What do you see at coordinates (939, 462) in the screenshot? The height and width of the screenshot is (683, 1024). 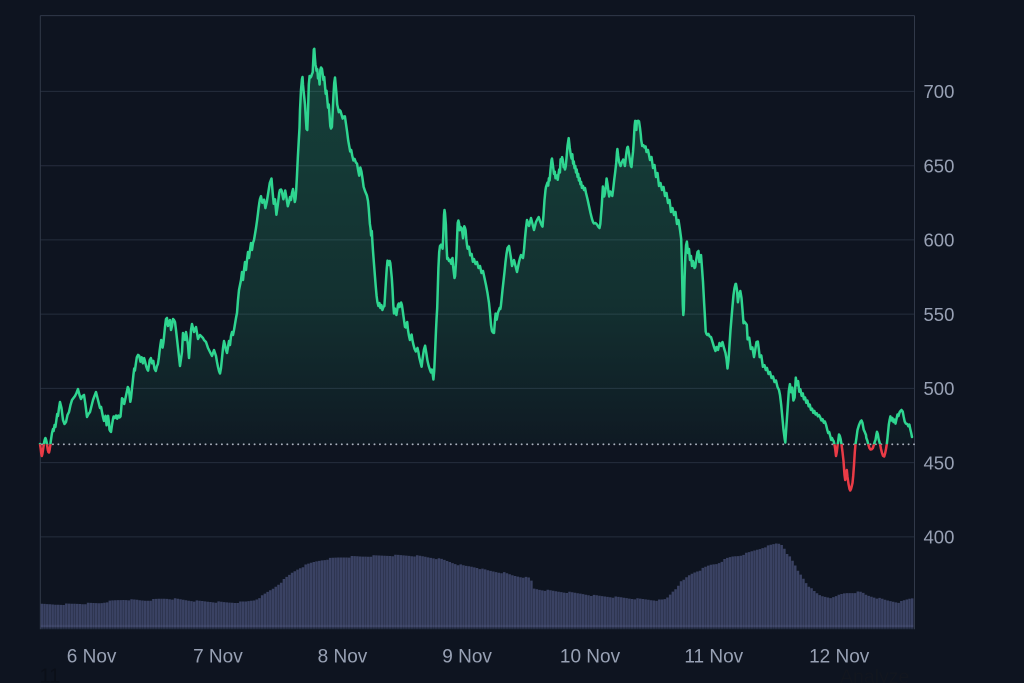 I see `svg-text: 450` at bounding box center [939, 462].